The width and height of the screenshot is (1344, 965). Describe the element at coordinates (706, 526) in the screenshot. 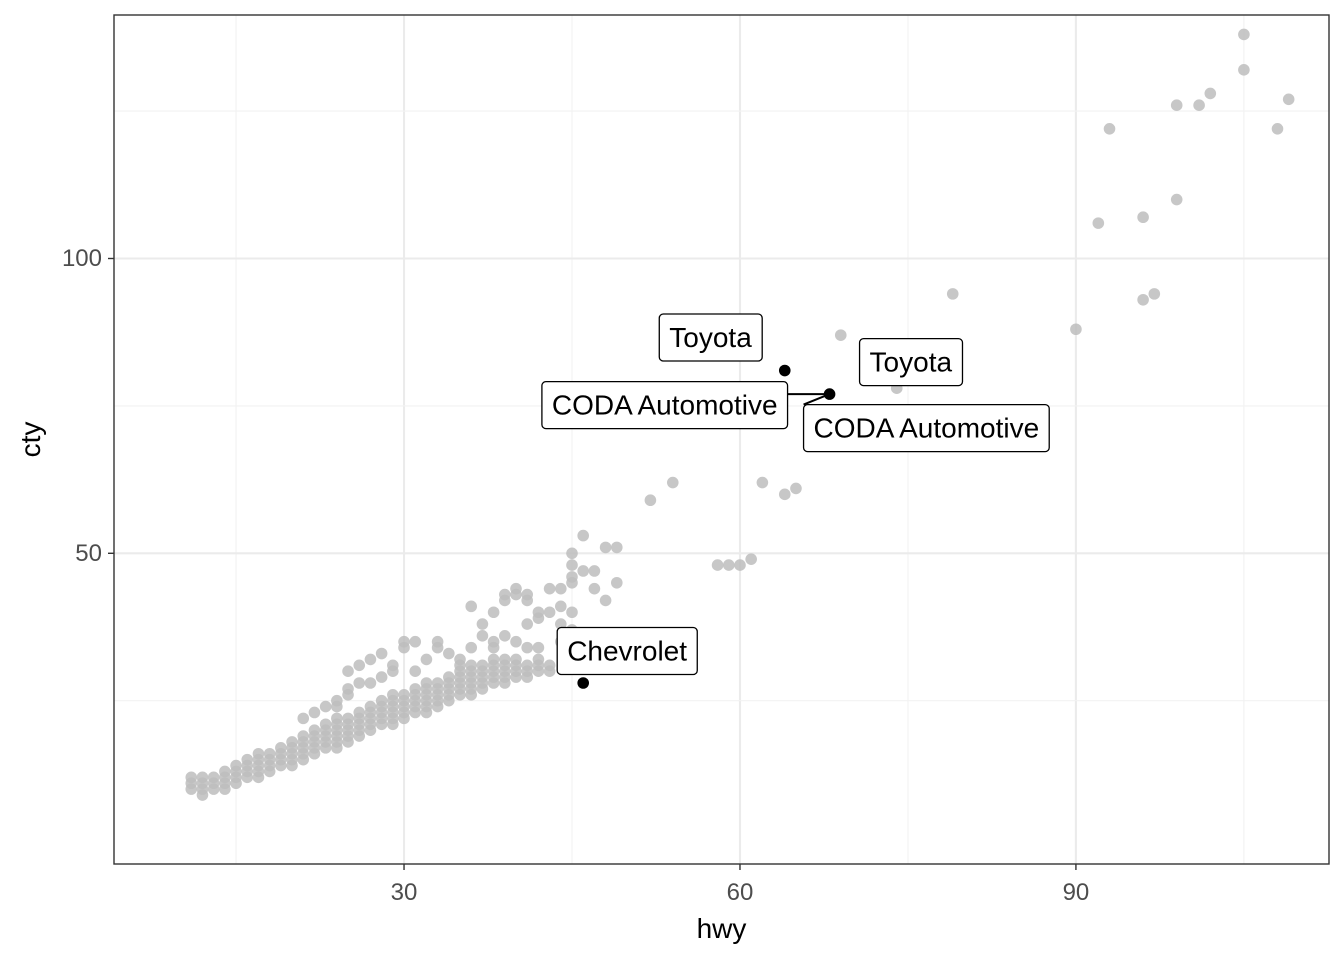

I see `highlighted-points` at that location.